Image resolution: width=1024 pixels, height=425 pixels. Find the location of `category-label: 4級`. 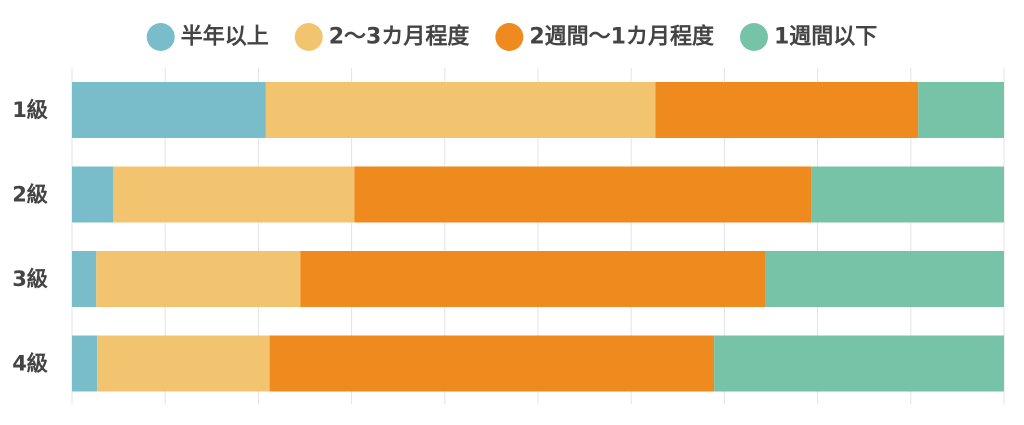

category-label: 4級 is located at coordinates (30, 364).